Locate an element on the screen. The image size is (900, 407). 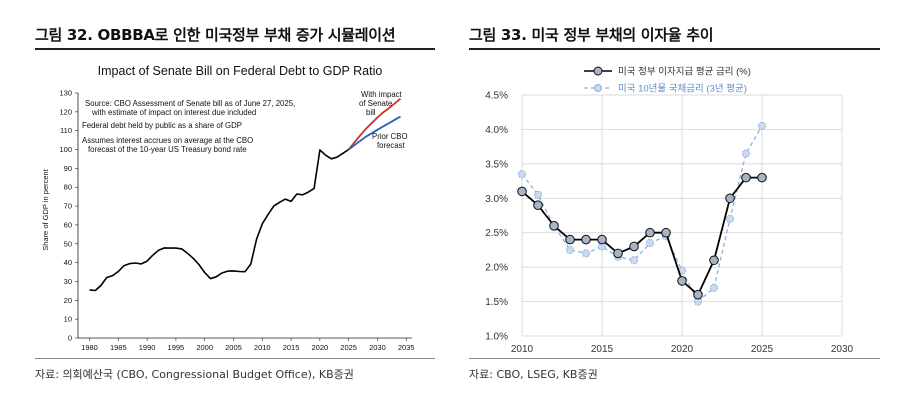
right-legend-marker-10y is located at coordinates (598, 88).